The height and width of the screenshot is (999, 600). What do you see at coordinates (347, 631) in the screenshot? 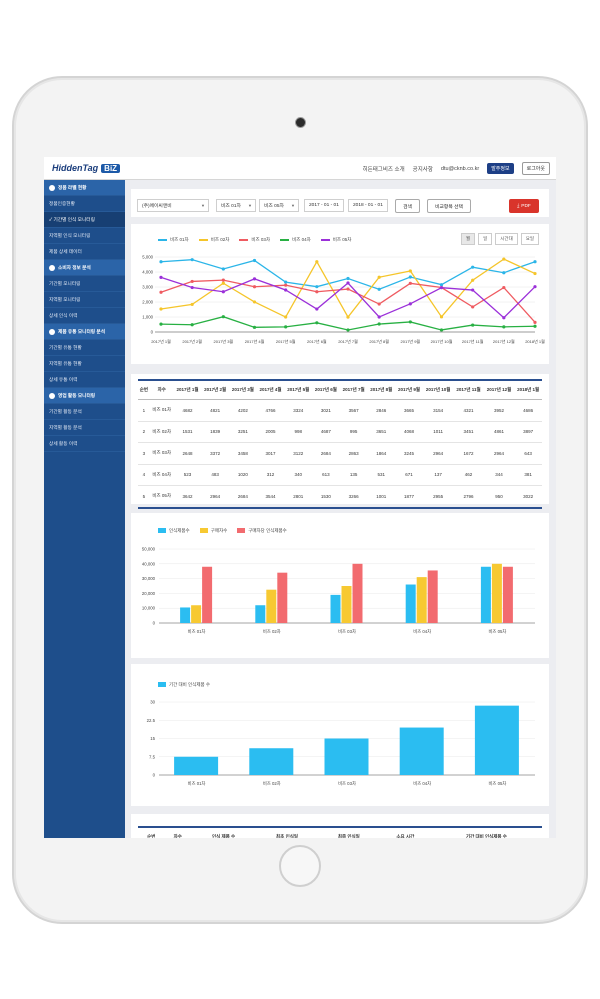
I see `x-tick-label: 비즈 03차` at bounding box center [347, 631].